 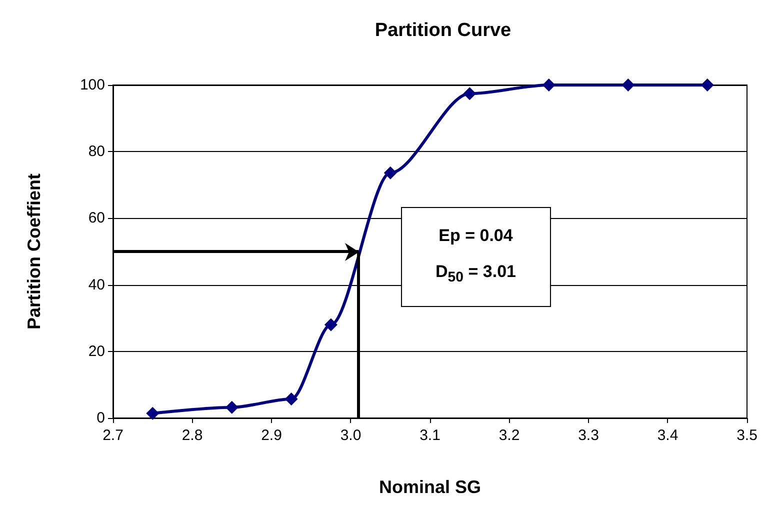 I want to click on x-tick-label: 3.3, so click(x=588, y=435).